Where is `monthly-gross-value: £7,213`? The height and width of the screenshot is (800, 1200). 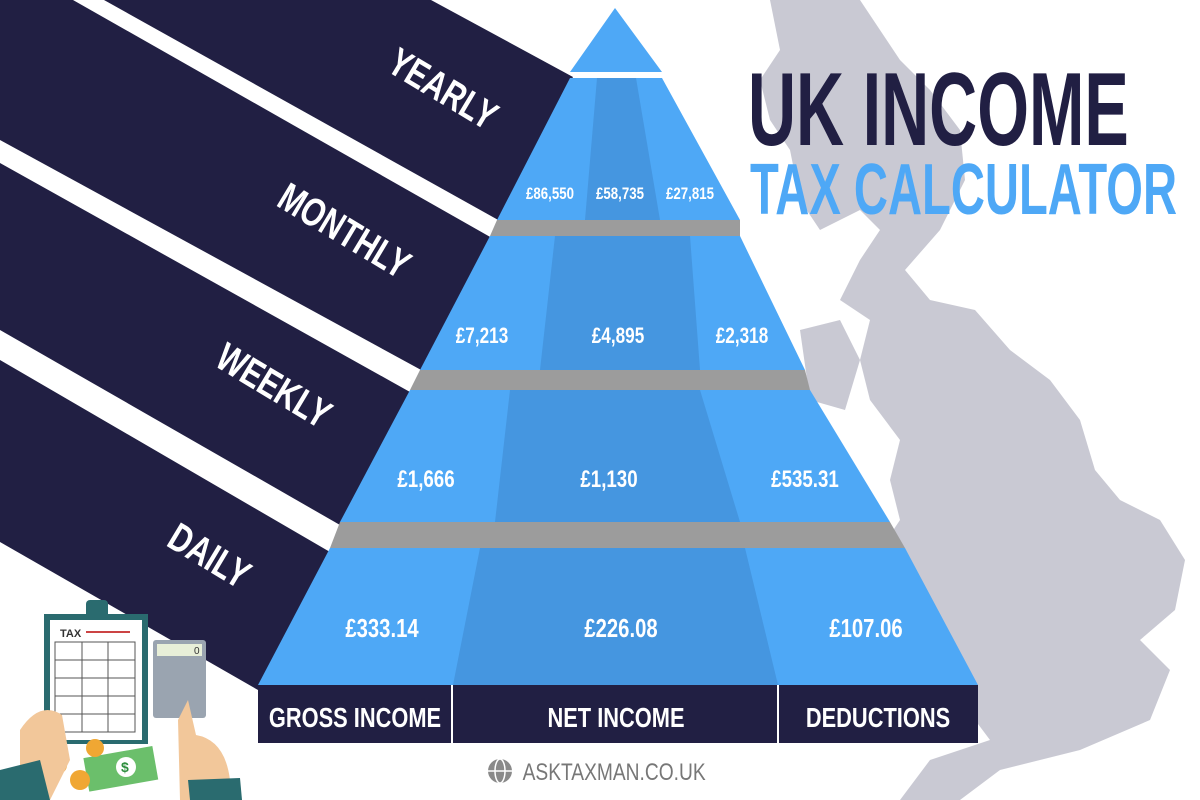 monthly-gross-value: £7,213 is located at coordinates (482, 336).